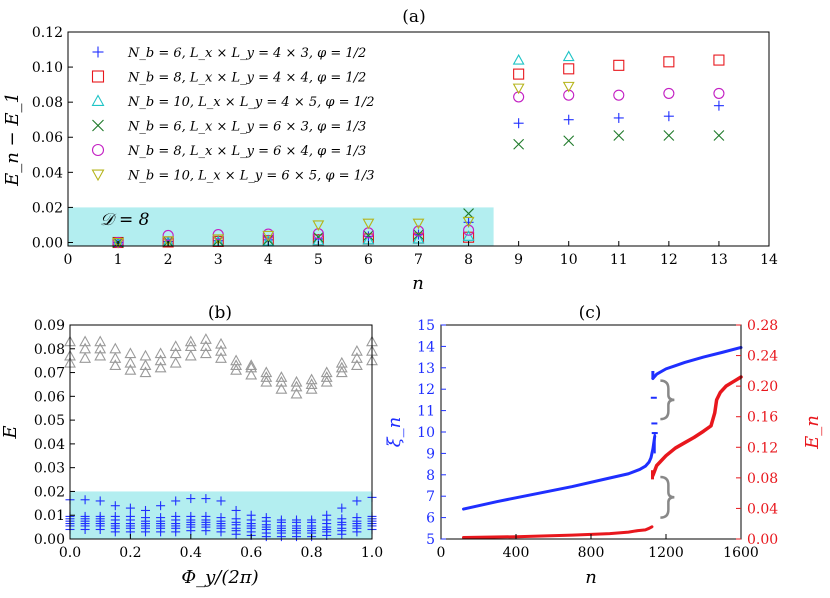 Image resolution: width=830 pixels, height=598 pixels. I want to click on a-point-s2, so click(468, 235).